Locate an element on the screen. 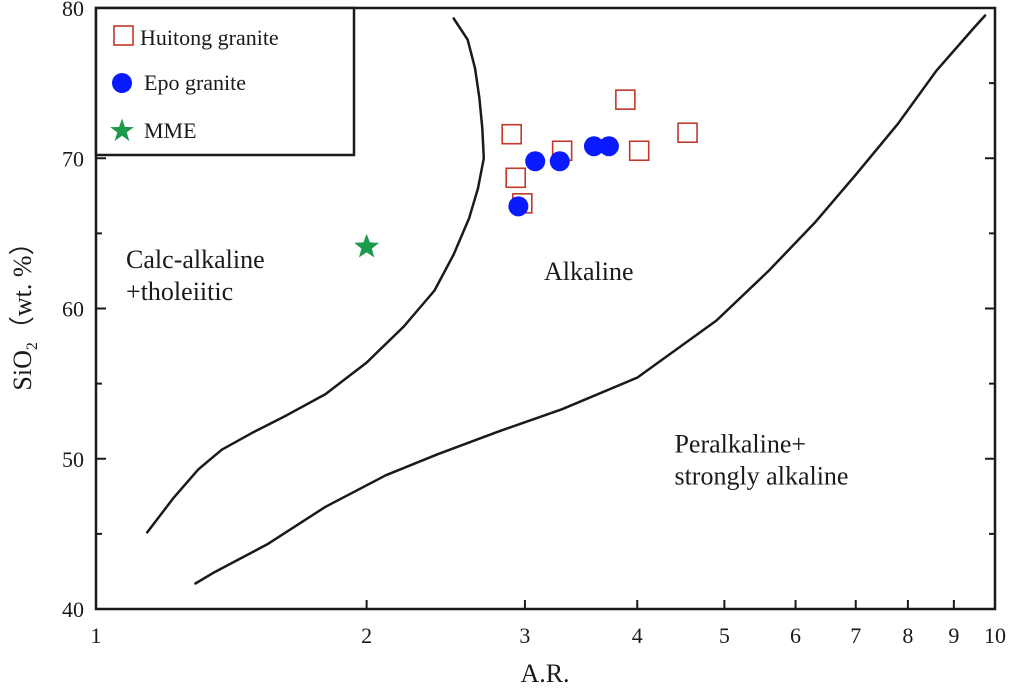 The width and height of the screenshot is (1012, 689). x-tick-label: 9 is located at coordinates (953, 635).